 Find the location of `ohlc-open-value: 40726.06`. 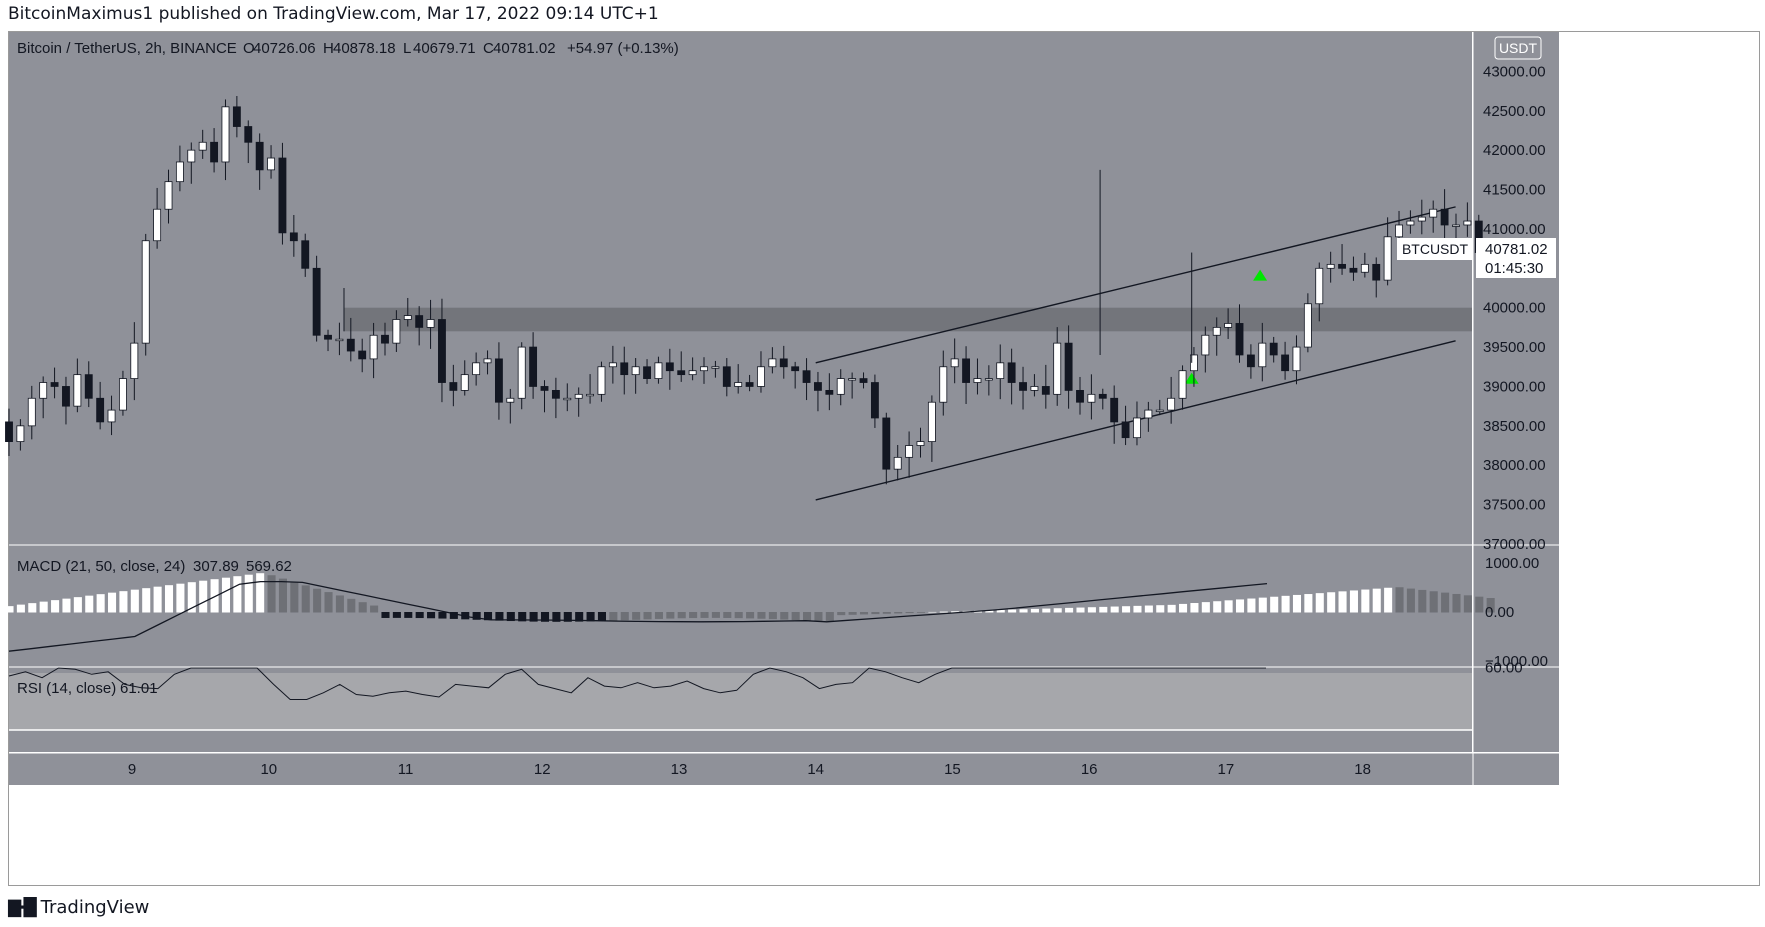

ohlc-open-value: 40726.06 is located at coordinates (284, 48).